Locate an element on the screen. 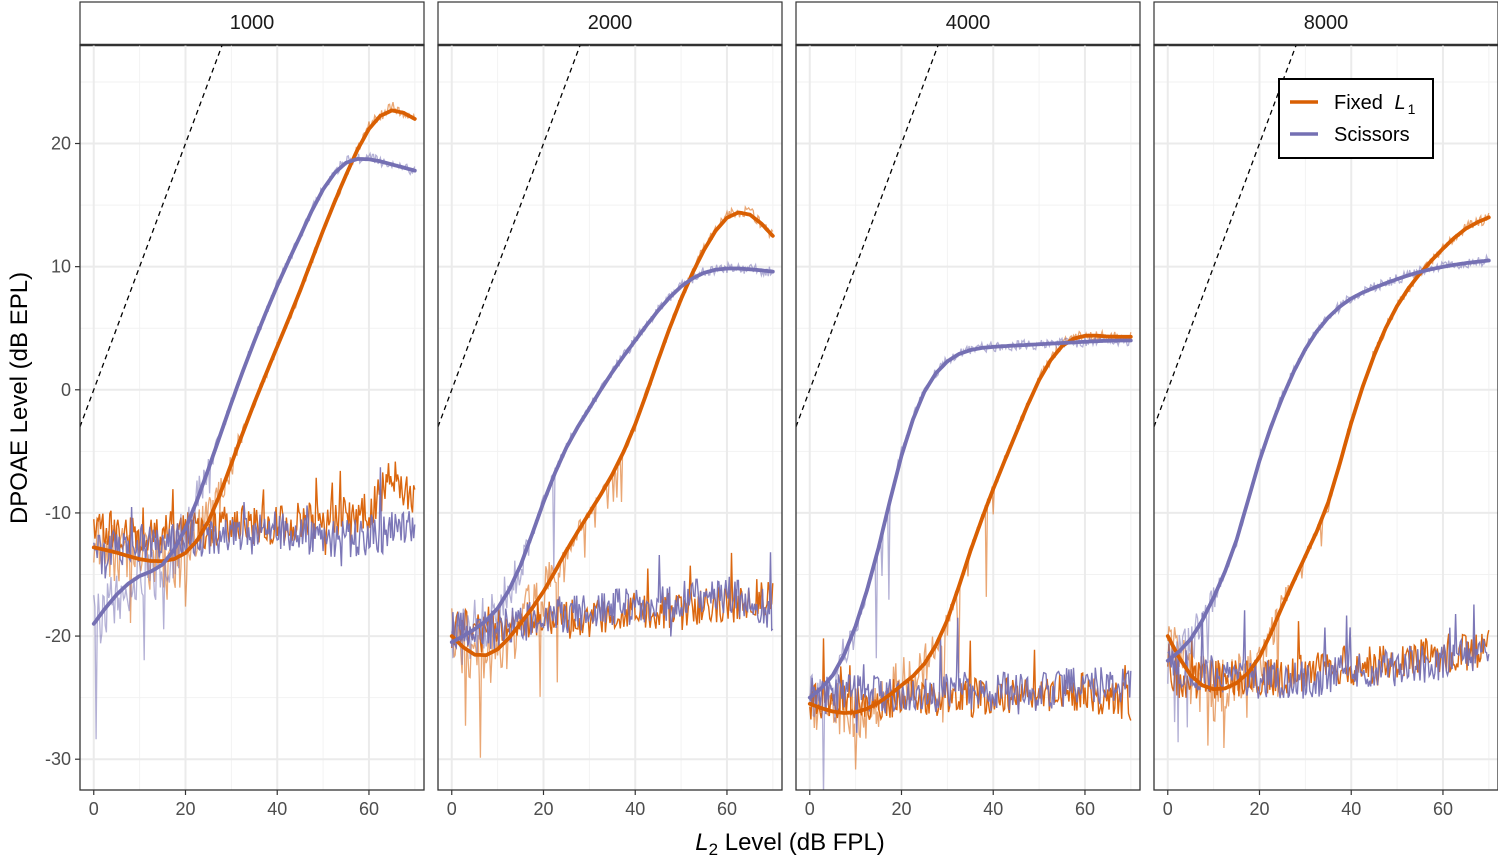 The image size is (1498, 858). facet-label: 8000 is located at coordinates (1326, 23).